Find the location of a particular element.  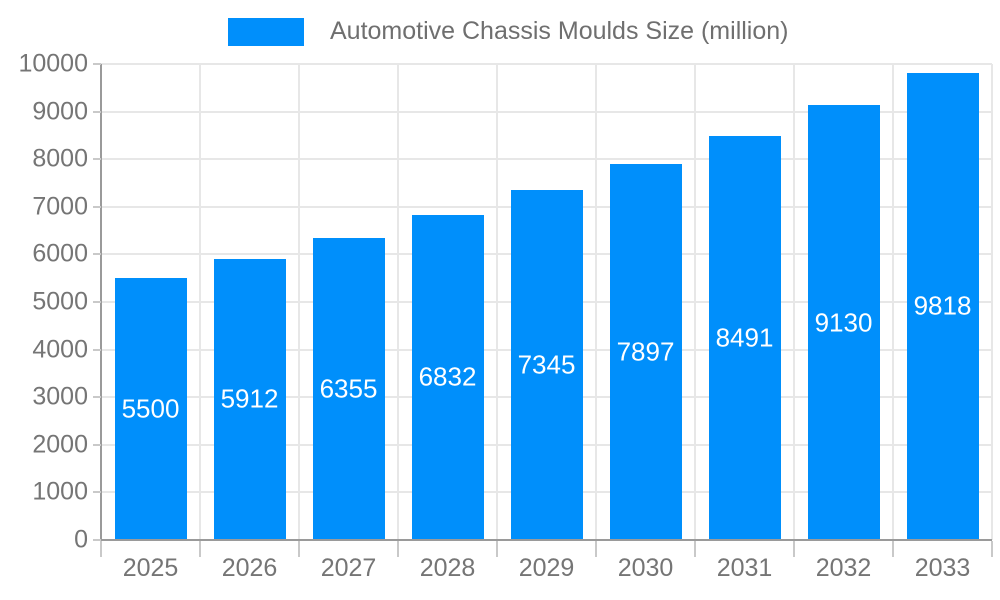

x-axis-label: 2033 is located at coordinates (942, 568).